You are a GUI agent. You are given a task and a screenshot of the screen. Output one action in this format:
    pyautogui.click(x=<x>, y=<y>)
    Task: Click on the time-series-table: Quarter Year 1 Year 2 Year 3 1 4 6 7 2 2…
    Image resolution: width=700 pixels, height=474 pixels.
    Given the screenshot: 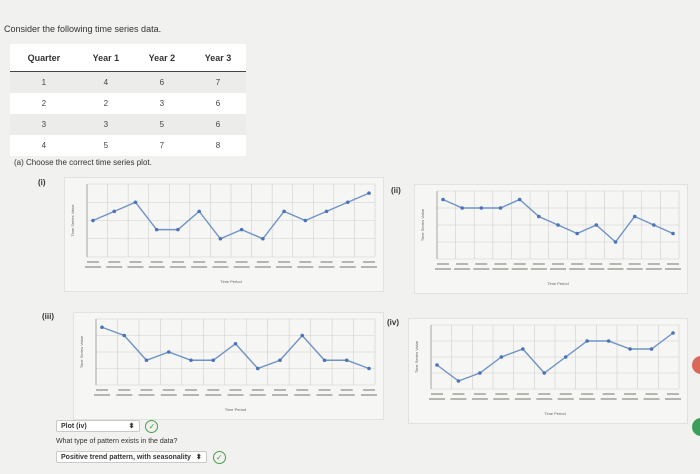 What is the action you would take?
    pyautogui.click(x=128, y=100)
    